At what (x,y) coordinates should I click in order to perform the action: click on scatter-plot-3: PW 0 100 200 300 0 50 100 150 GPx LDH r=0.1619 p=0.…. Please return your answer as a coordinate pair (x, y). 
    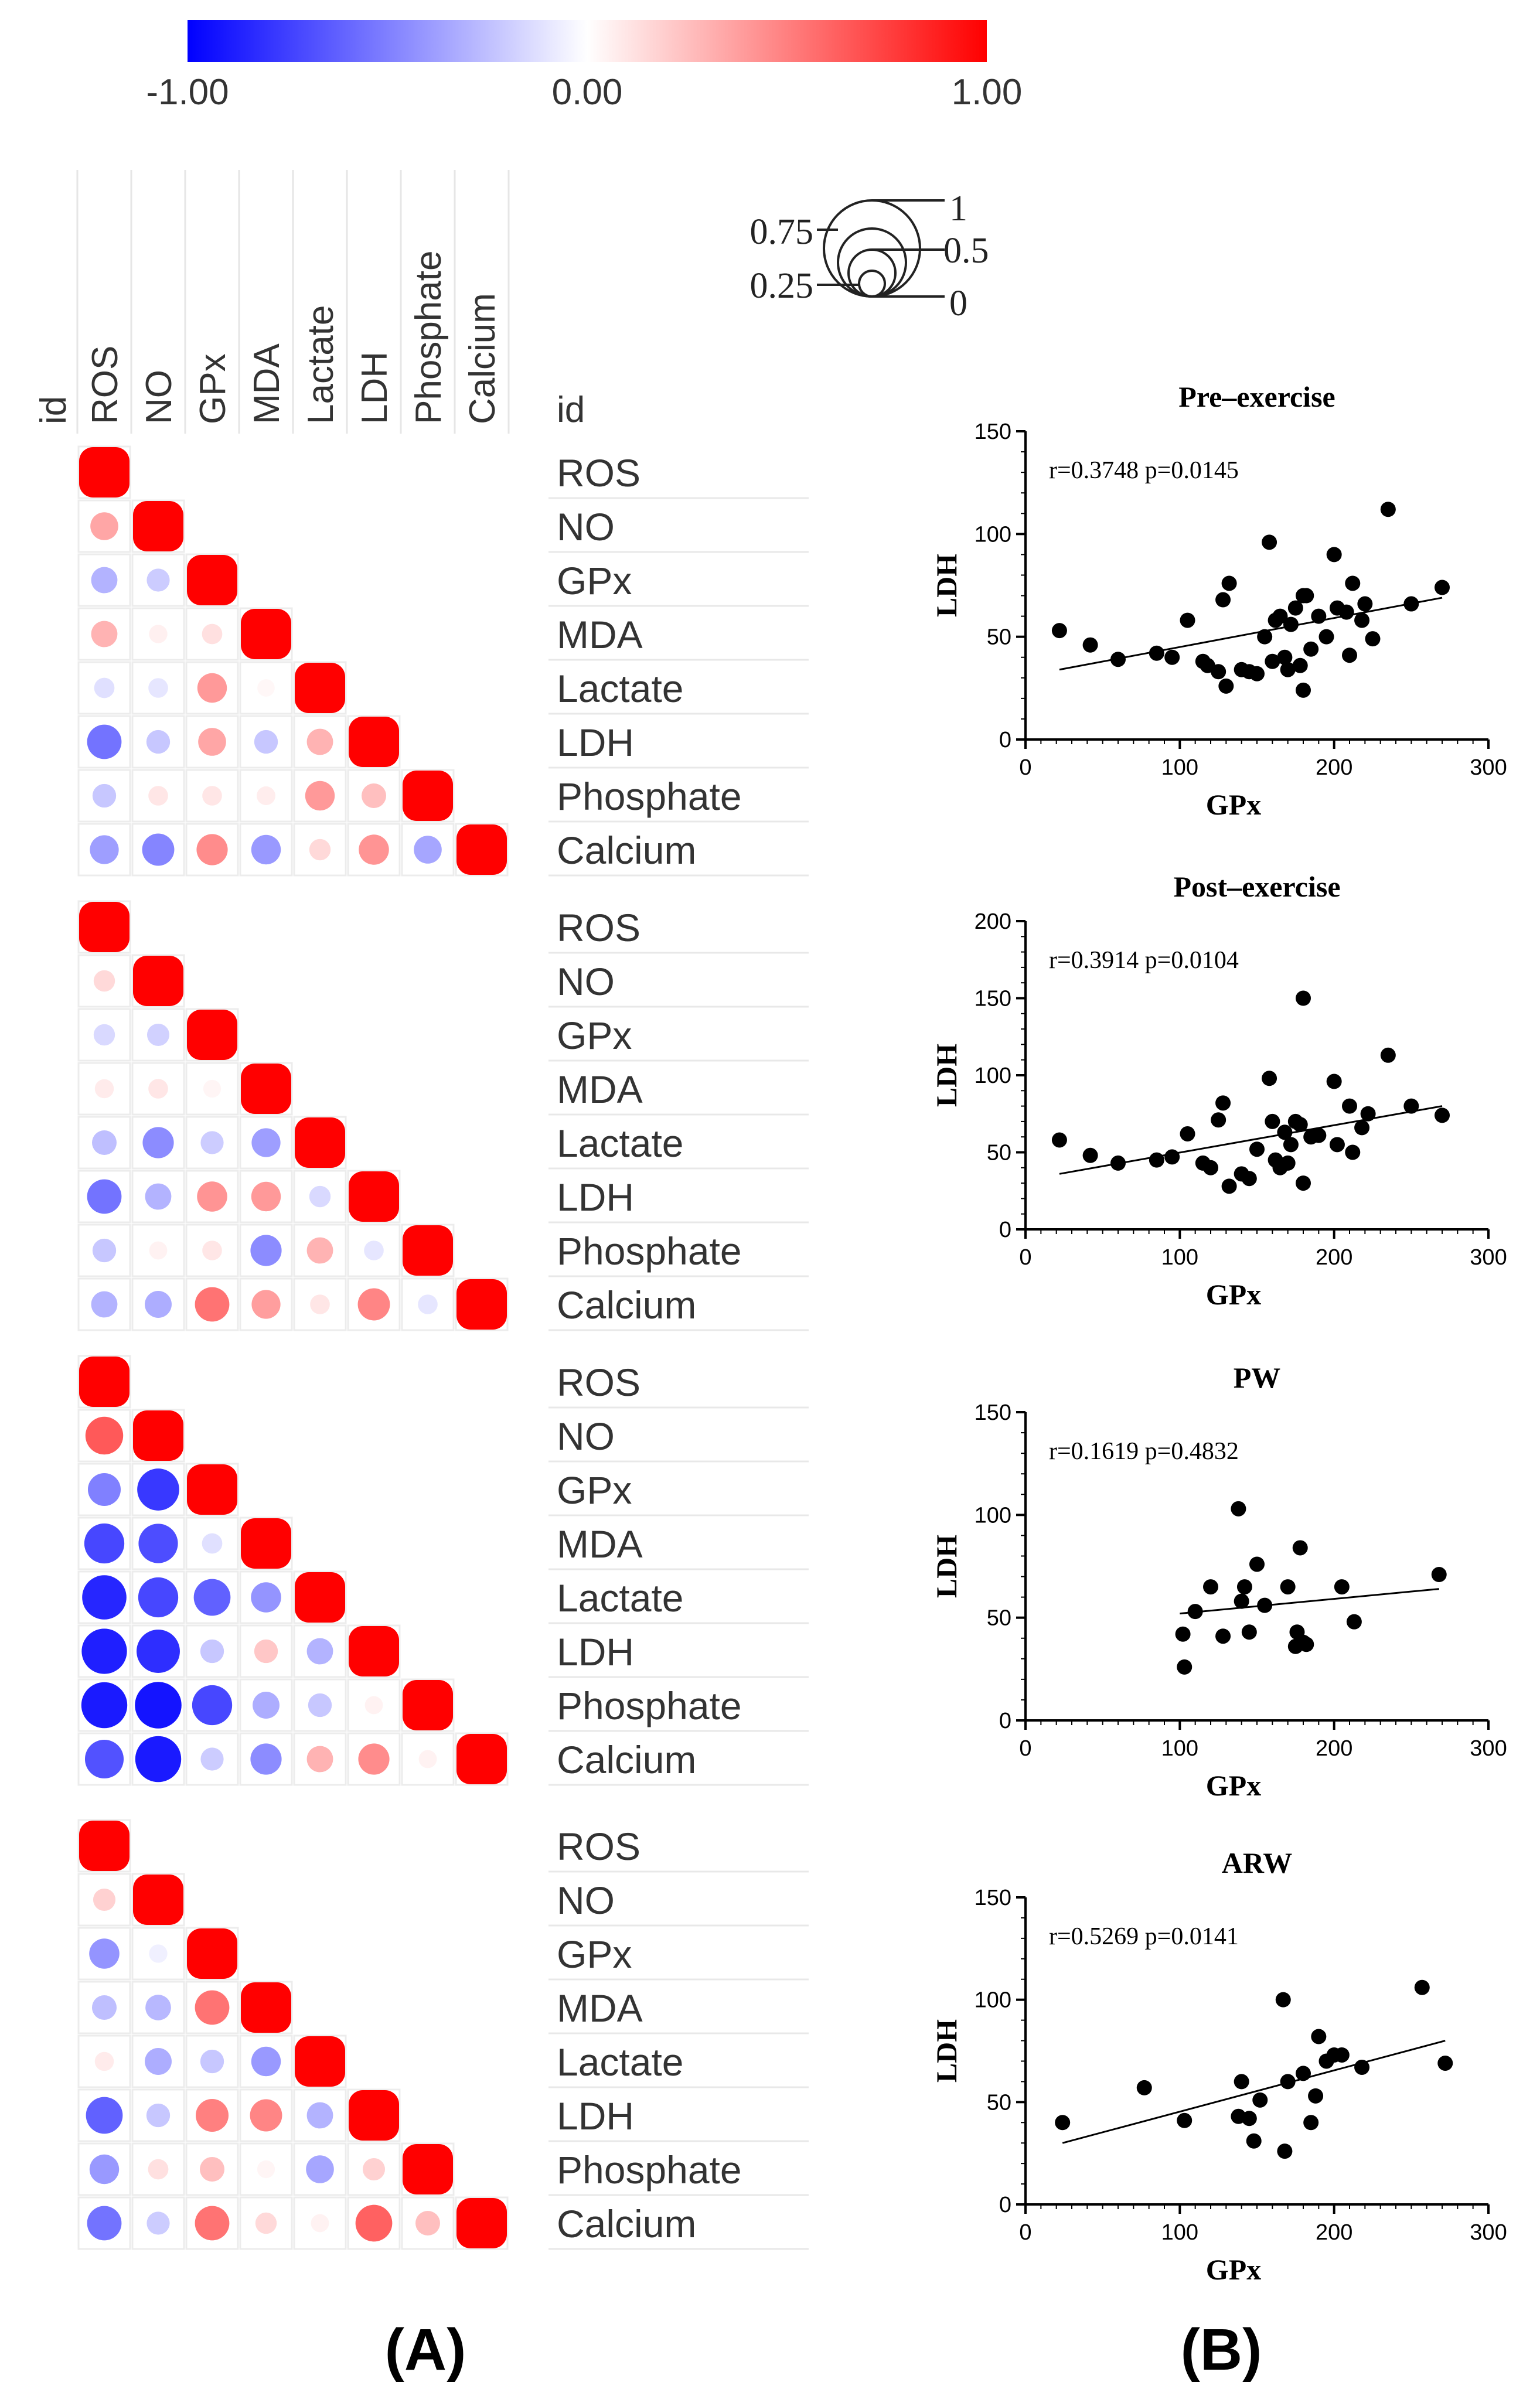
    Looking at the image, I should click on (1218, 1581).